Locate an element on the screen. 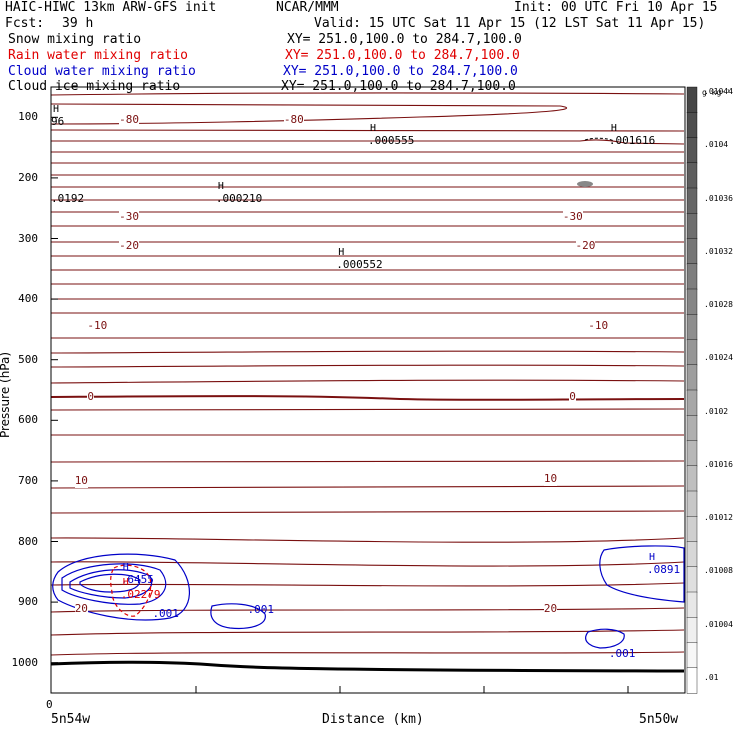 Image resolution: width=740 pixels, height=740 pixels. y-tick-label: 800 is located at coordinates (28, 541).